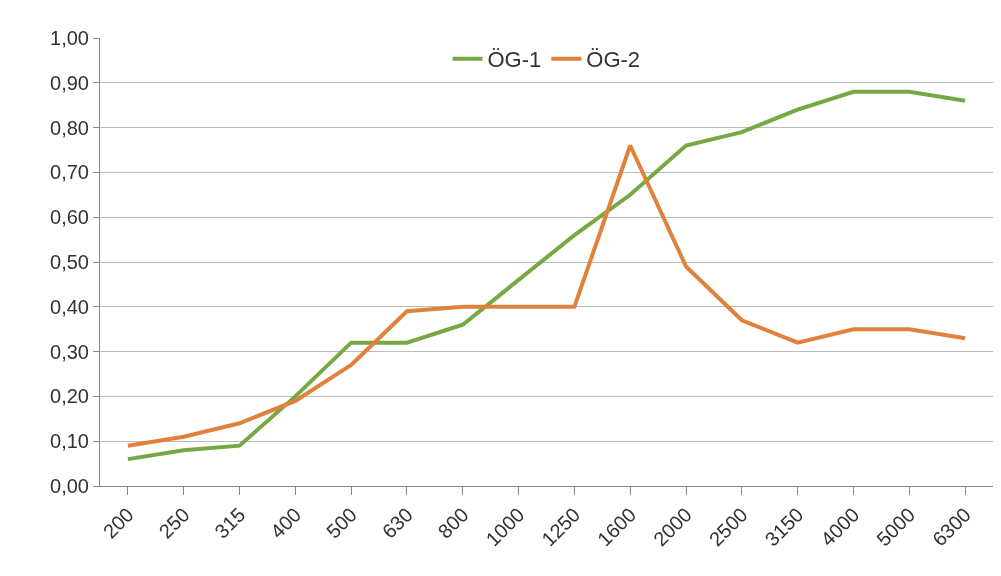 The image size is (1001, 576). Describe the element at coordinates (69, 38) in the screenshot. I see `y-tick-label: 1,00` at that location.